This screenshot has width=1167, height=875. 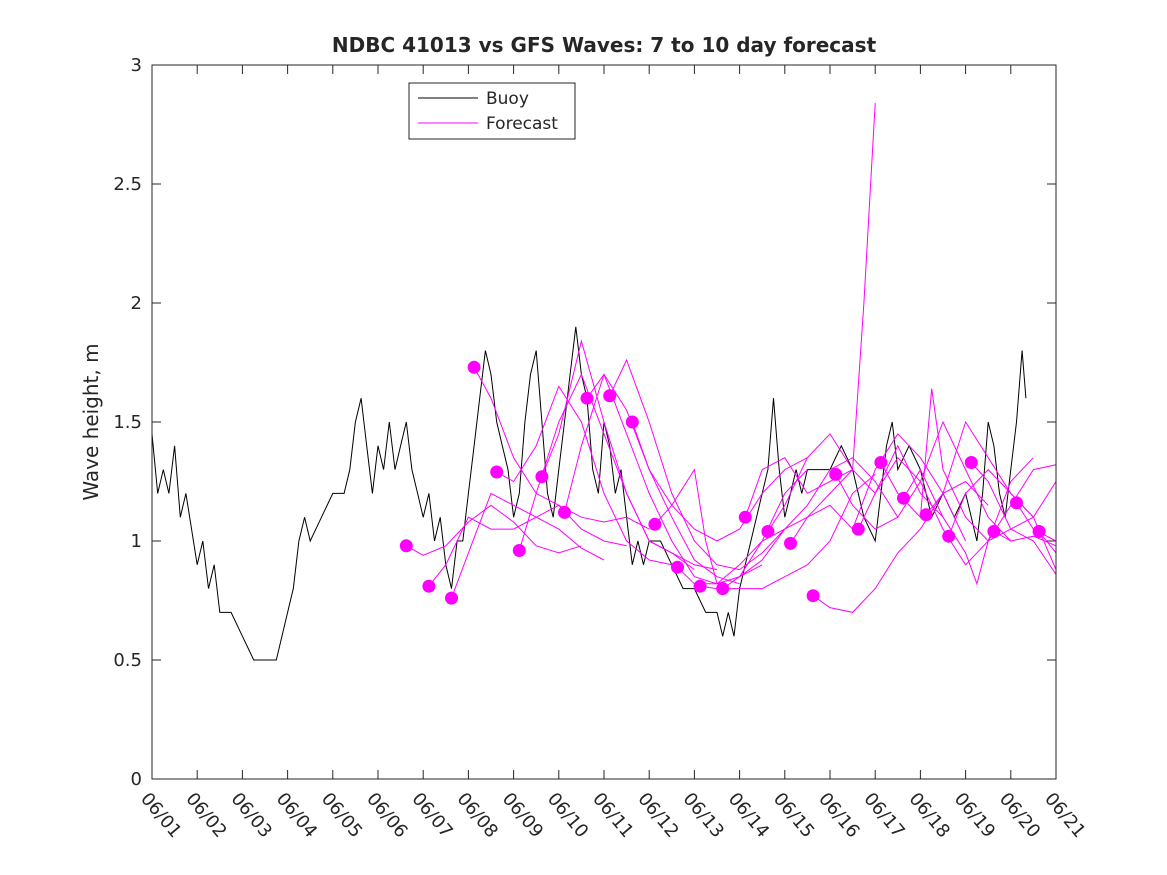 What do you see at coordinates (136, 303) in the screenshot?
I see `y-tick-label: 2` at bounding box center [136, 303].